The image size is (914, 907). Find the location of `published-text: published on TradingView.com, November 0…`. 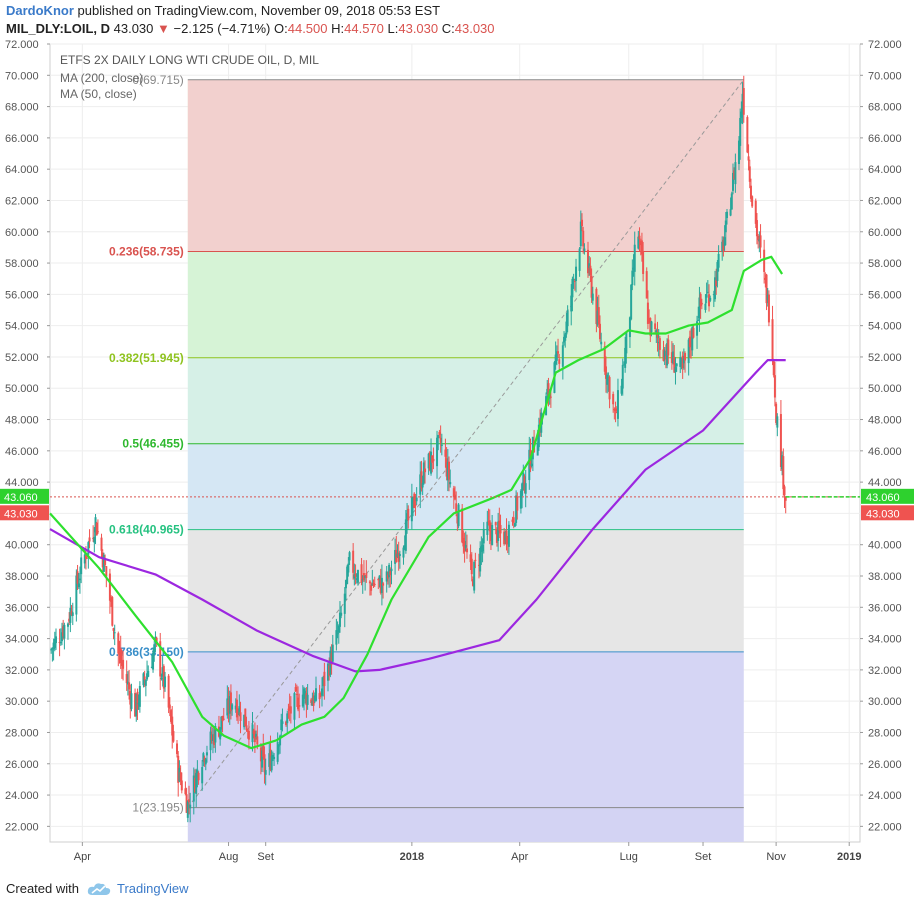

published-text: published on TradingView.com, November 0… is located at coordinates (259, 10).